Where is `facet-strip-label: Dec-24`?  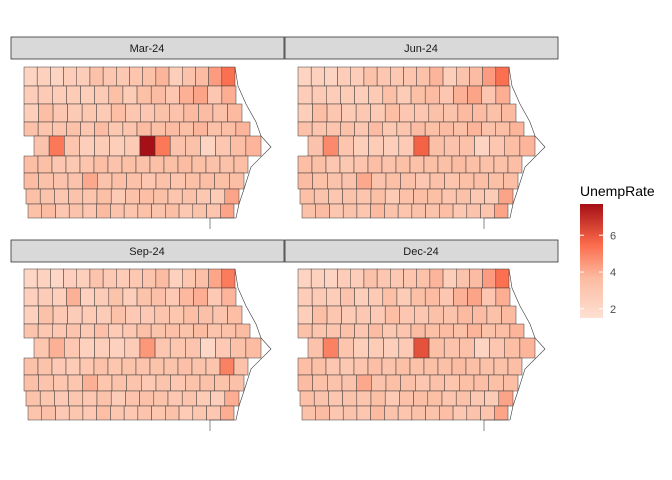 facet-strip-label: Dec-24 is located at coordinates (420, 252).